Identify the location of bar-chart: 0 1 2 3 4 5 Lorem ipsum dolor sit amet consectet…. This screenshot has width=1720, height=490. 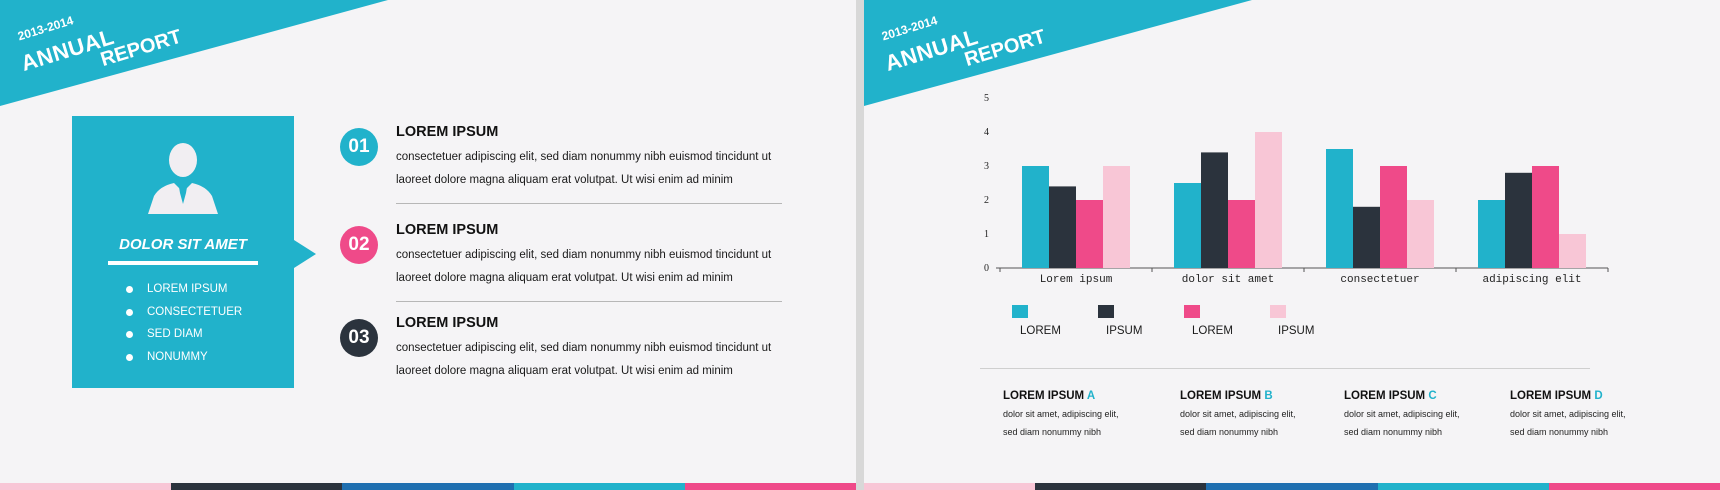
(1296, 189).